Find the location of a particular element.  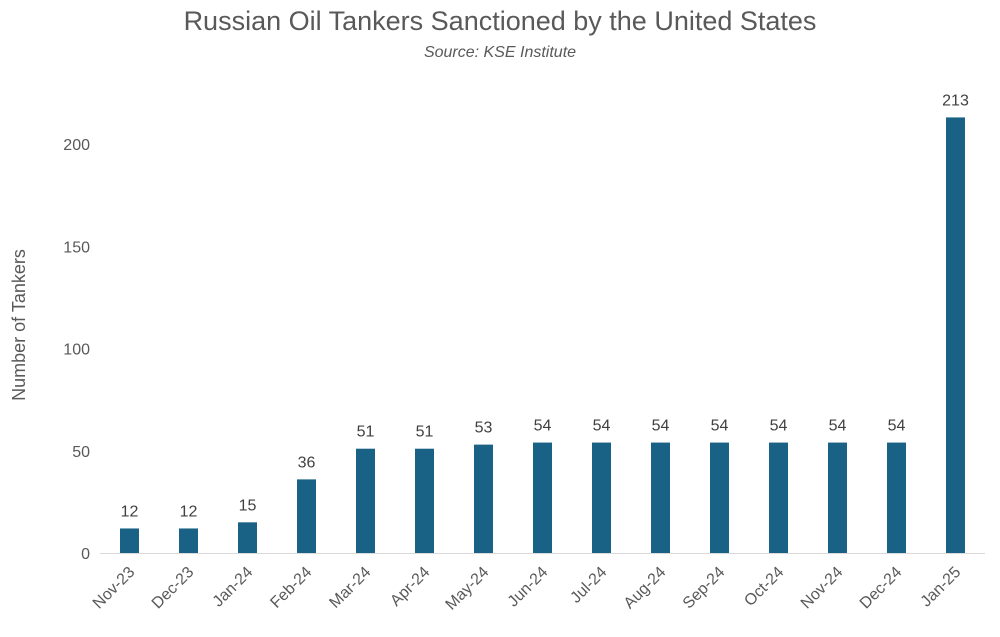

y-axis-ticks: 0 50 100 150 200 is located at coordinates (76, 350).